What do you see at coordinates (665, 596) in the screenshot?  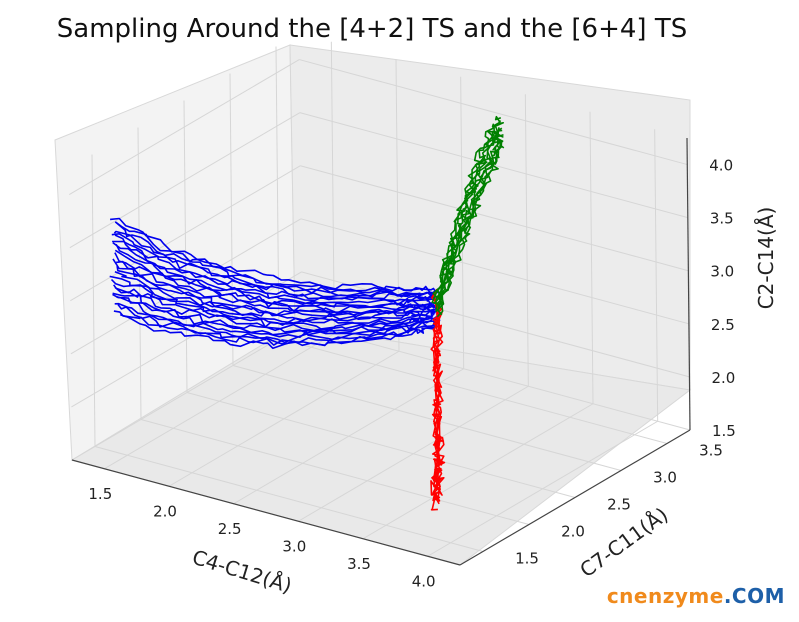 I see `watermark-part1: cnenzyme` at bounding box center [665, 596].